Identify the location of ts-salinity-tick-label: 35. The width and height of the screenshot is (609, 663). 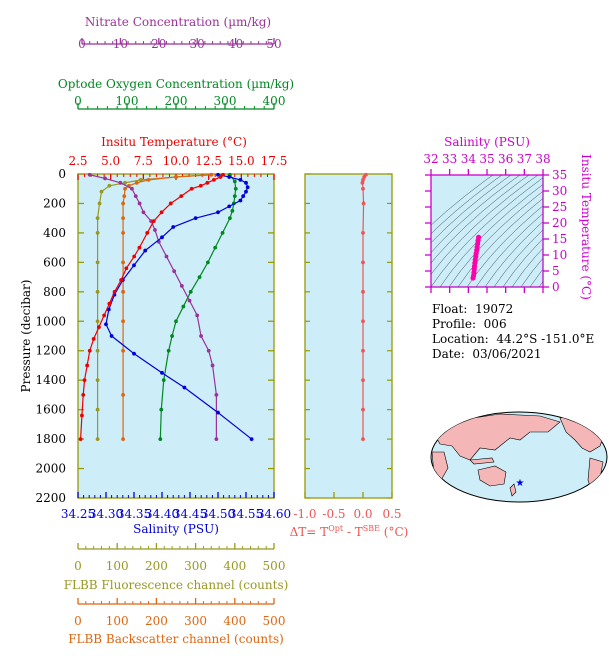
(486, 159).